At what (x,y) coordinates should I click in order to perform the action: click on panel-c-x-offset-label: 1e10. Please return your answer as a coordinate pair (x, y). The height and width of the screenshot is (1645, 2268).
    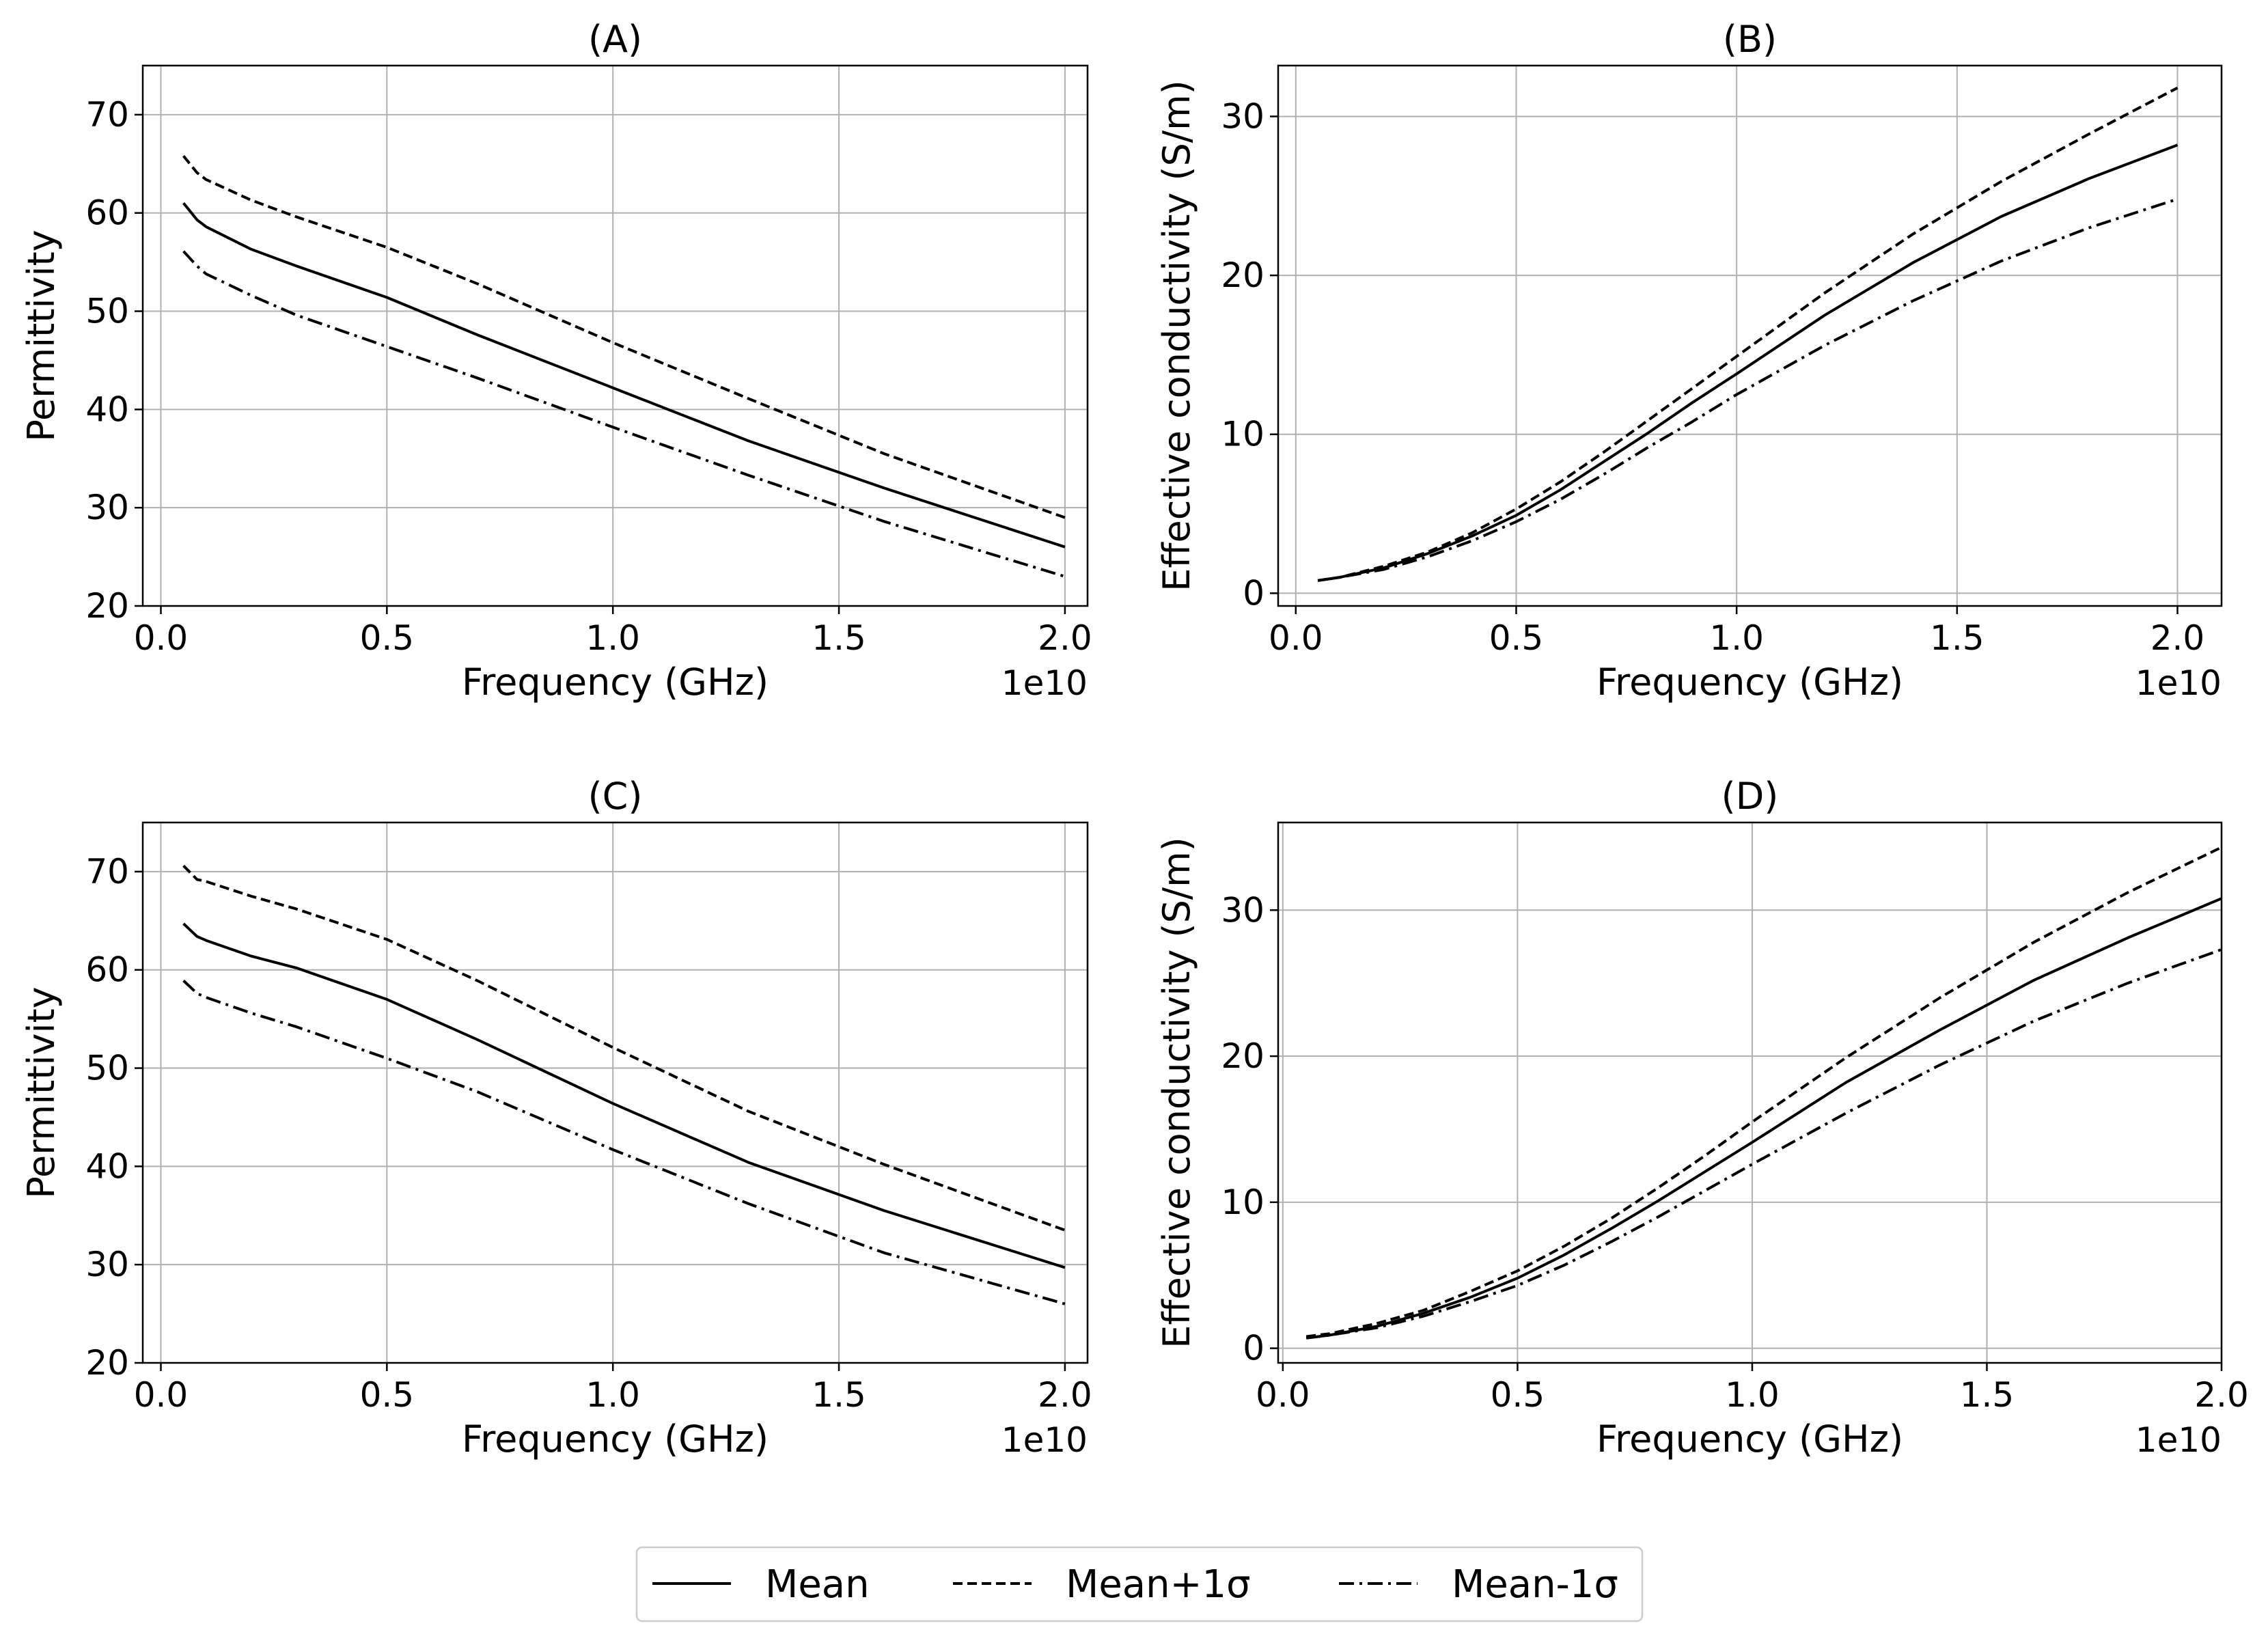
    Looking at the image, I should click on (1044, 1440).